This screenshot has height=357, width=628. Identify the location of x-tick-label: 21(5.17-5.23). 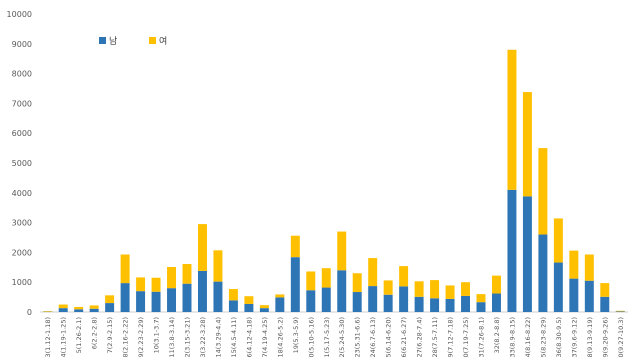
(327, 337).